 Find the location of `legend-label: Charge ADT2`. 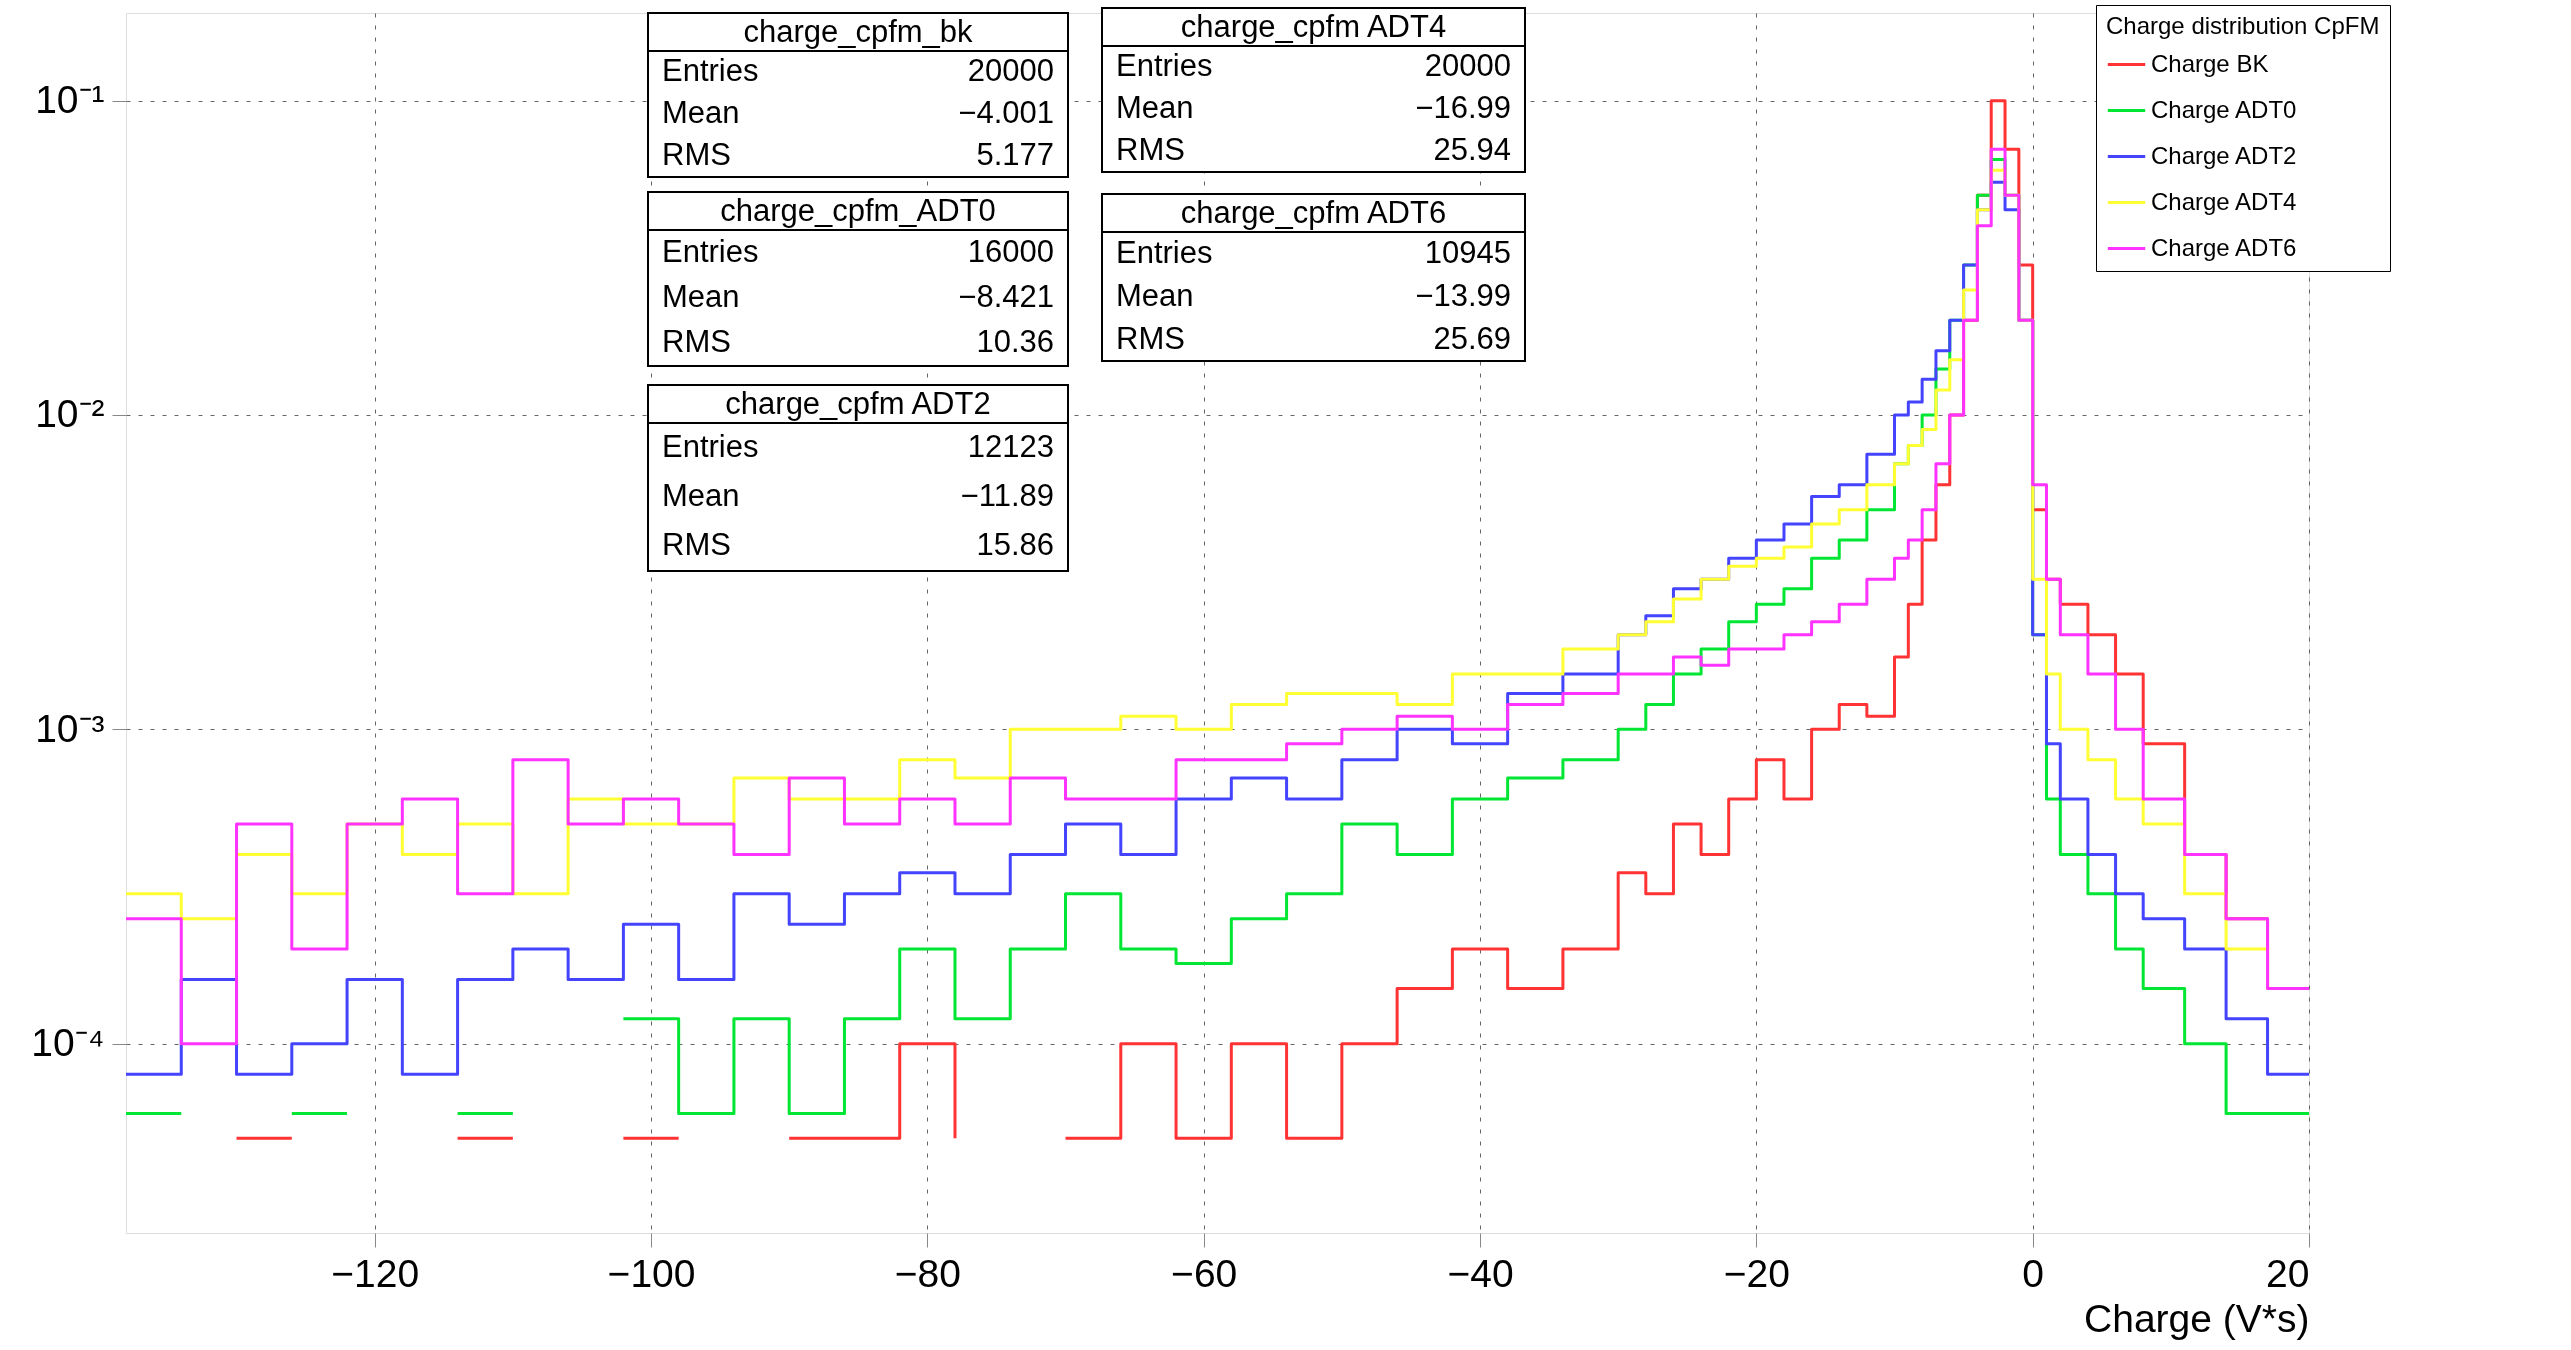

legend-label: Charge ADT2 is located at coordinates (2224, 155).